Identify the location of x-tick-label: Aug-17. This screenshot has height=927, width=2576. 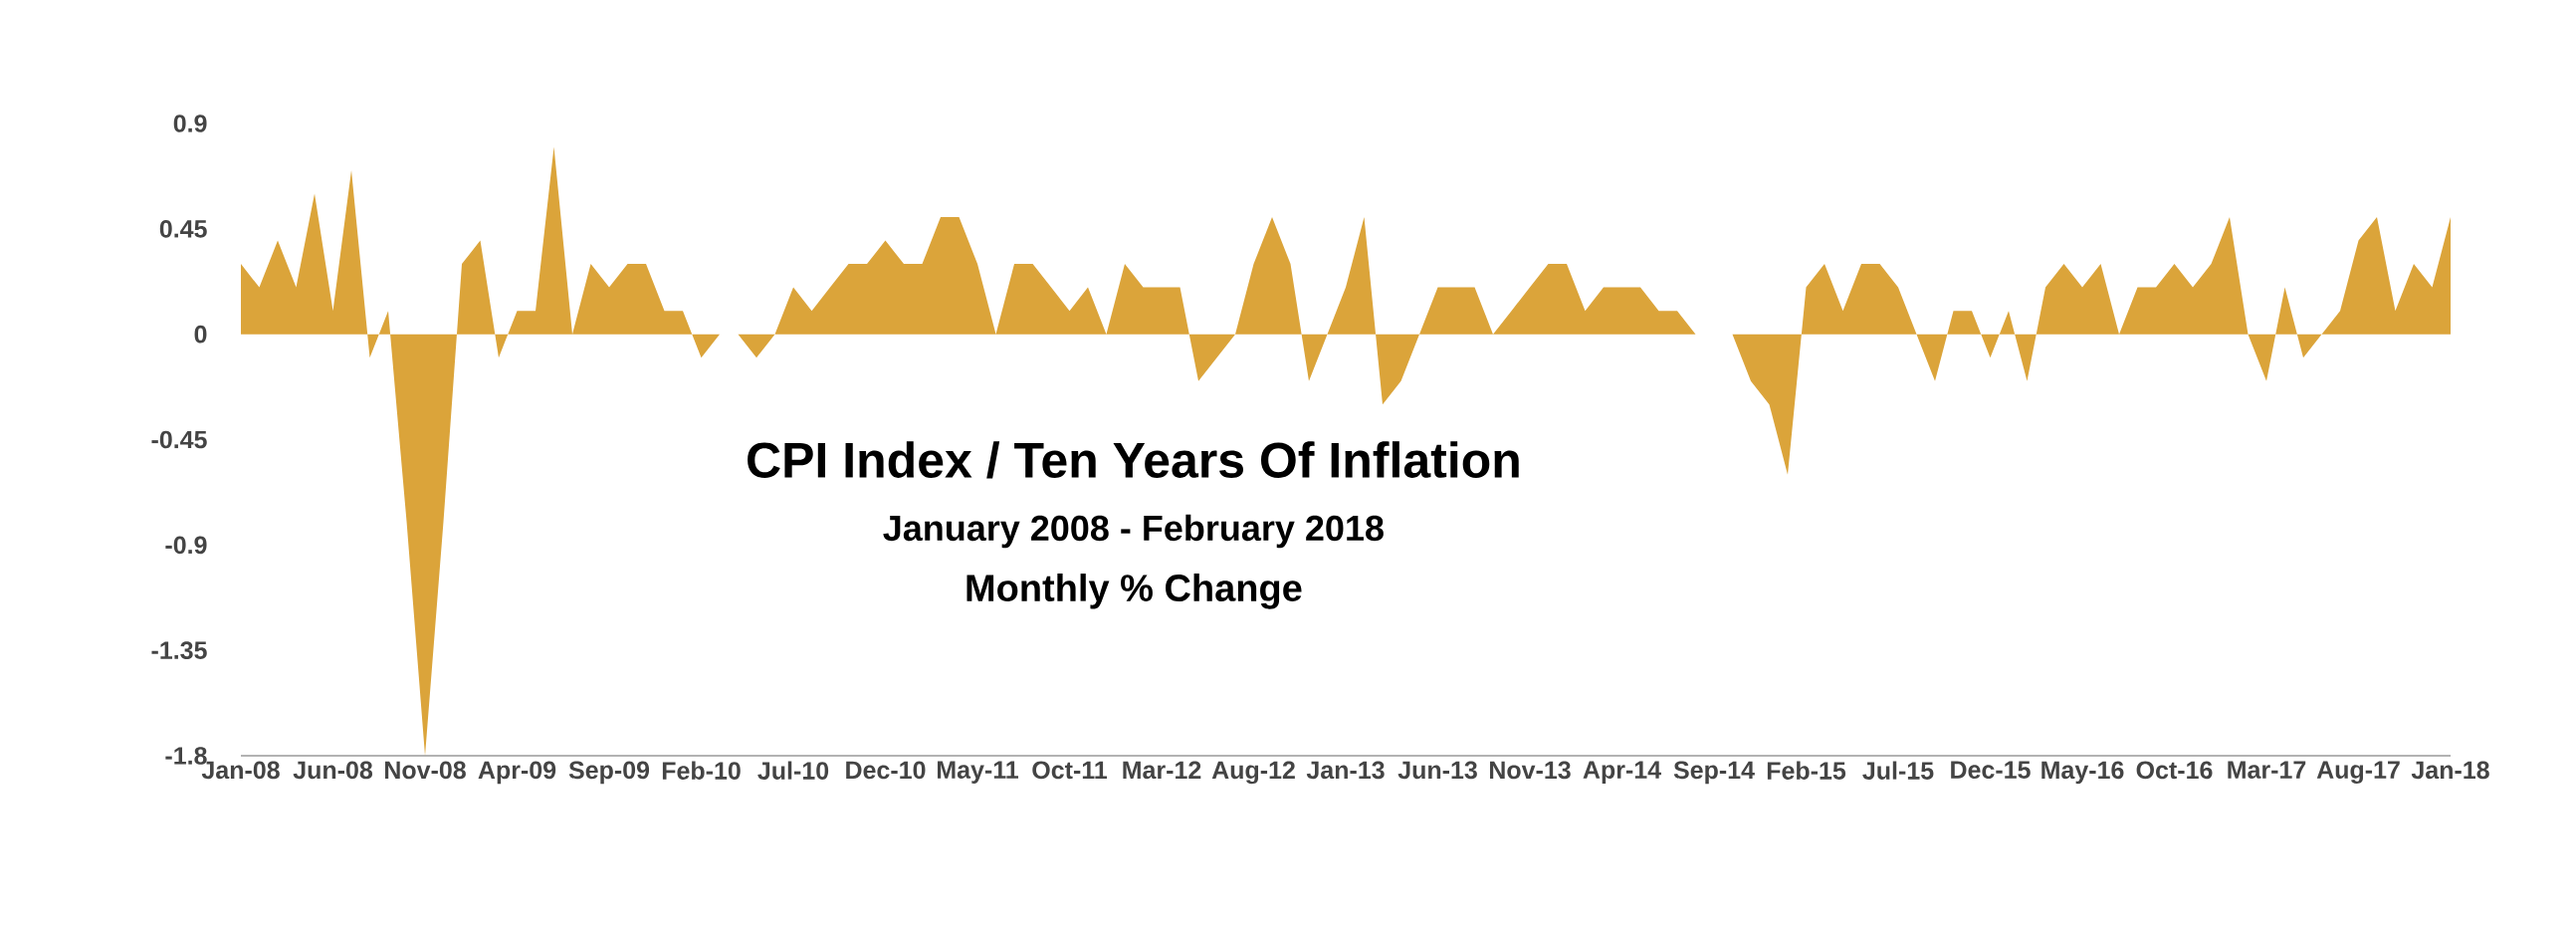
(2358, 773).